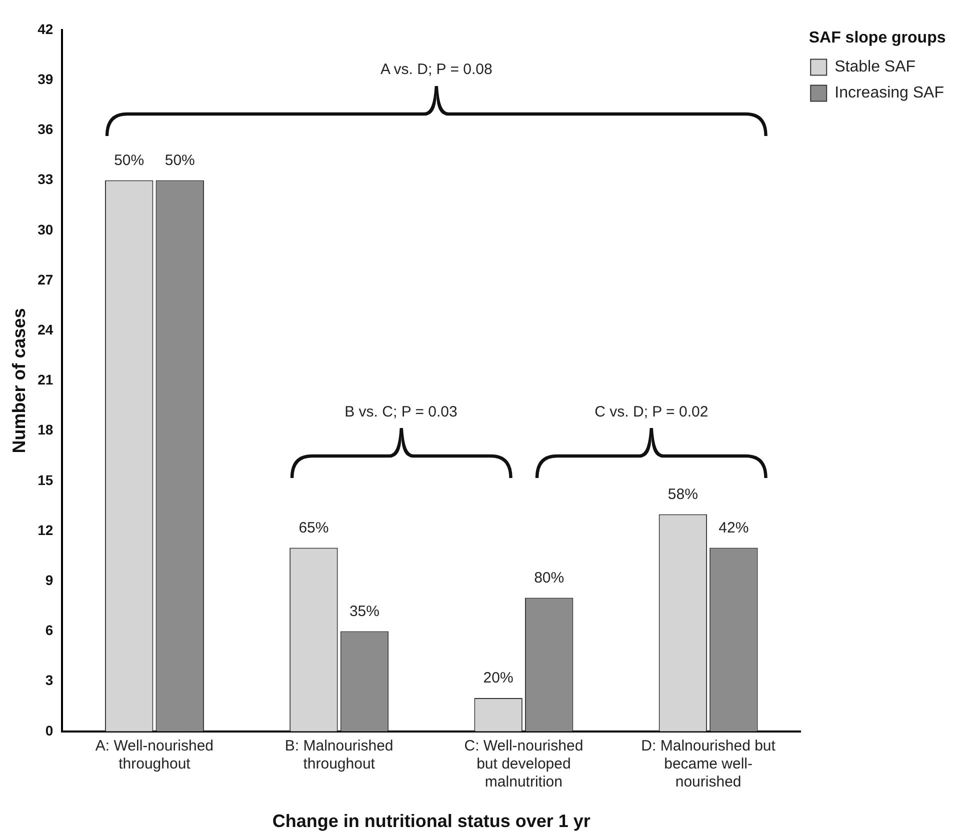  What do you see at coordinates (46, 380) in the screenshot?
I see `y-tick-label: 21` at bounding box center [46, 380].